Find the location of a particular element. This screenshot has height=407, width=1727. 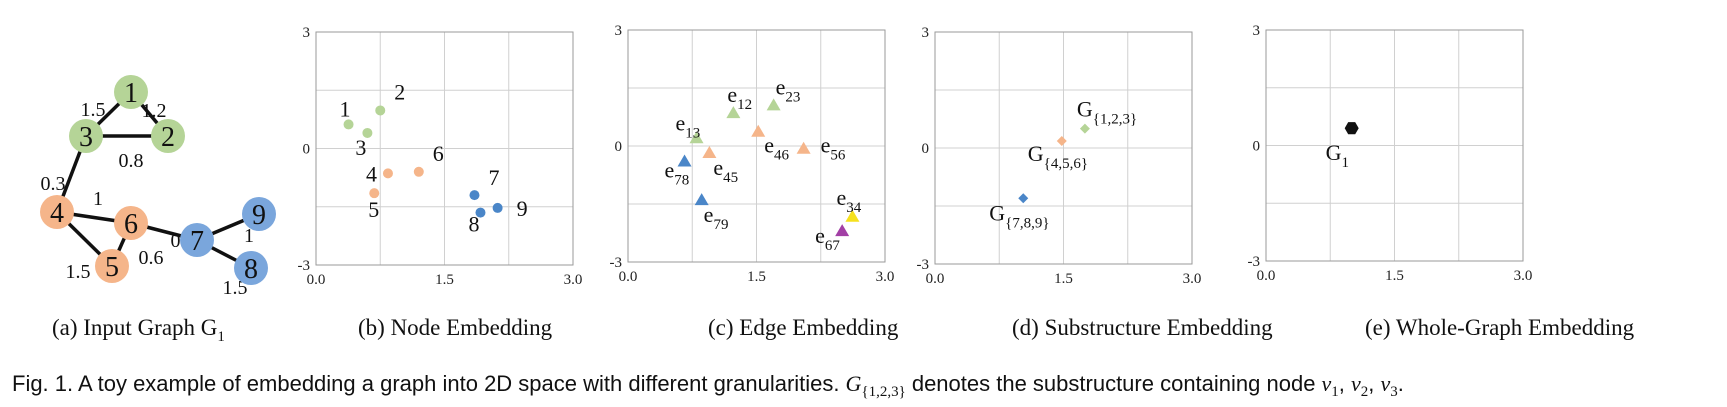

graph-node-label: 3 is located at coordinates (86, 137).